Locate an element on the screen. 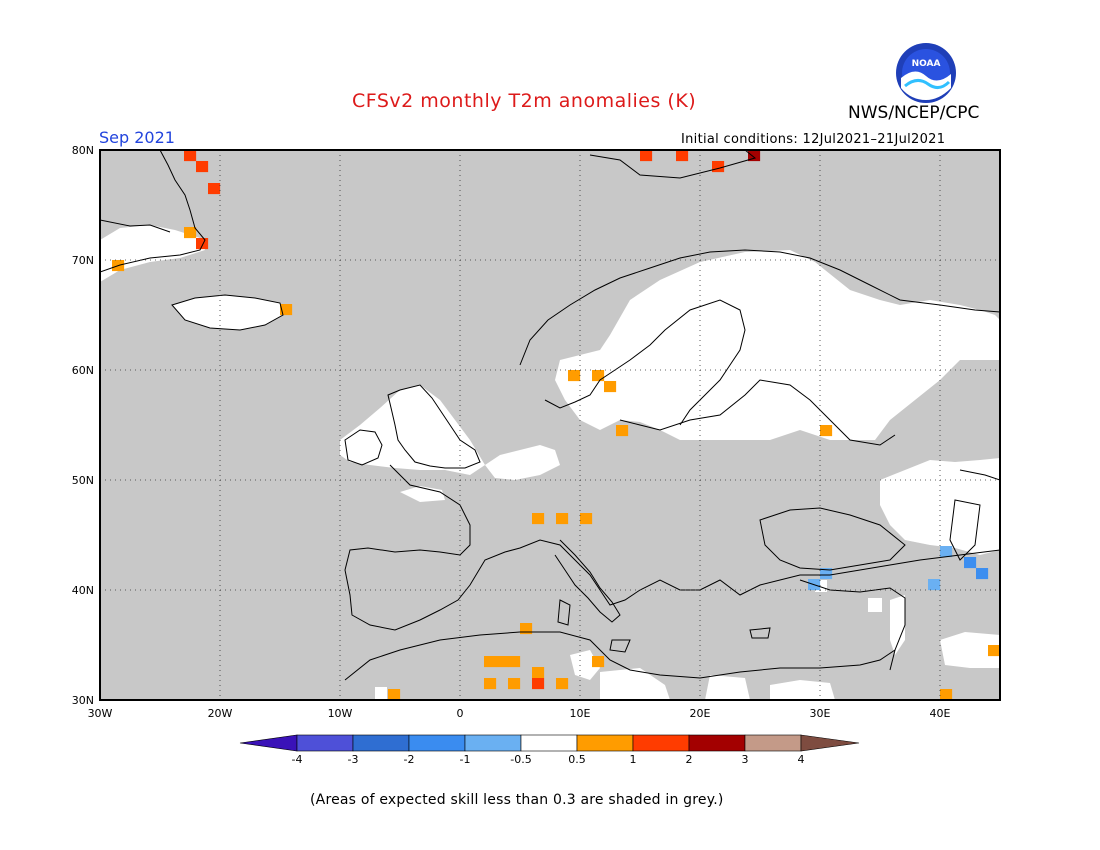 The height and width of the screenshot is (850, 1100). region-iceland is located at coordinates (227, 312).